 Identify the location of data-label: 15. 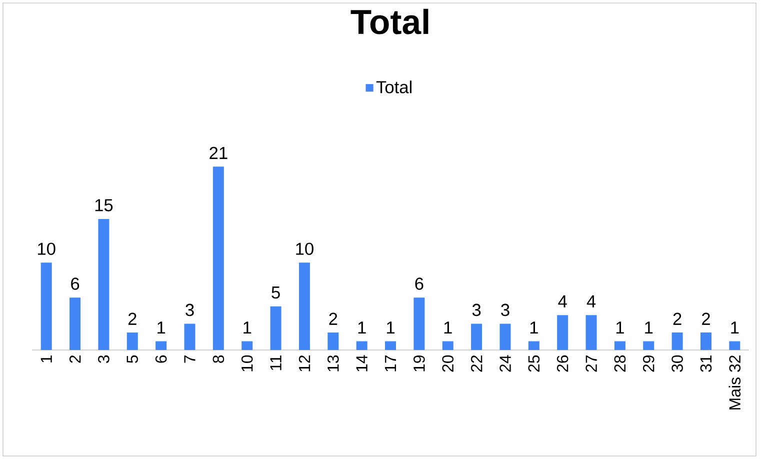
(104, 205).